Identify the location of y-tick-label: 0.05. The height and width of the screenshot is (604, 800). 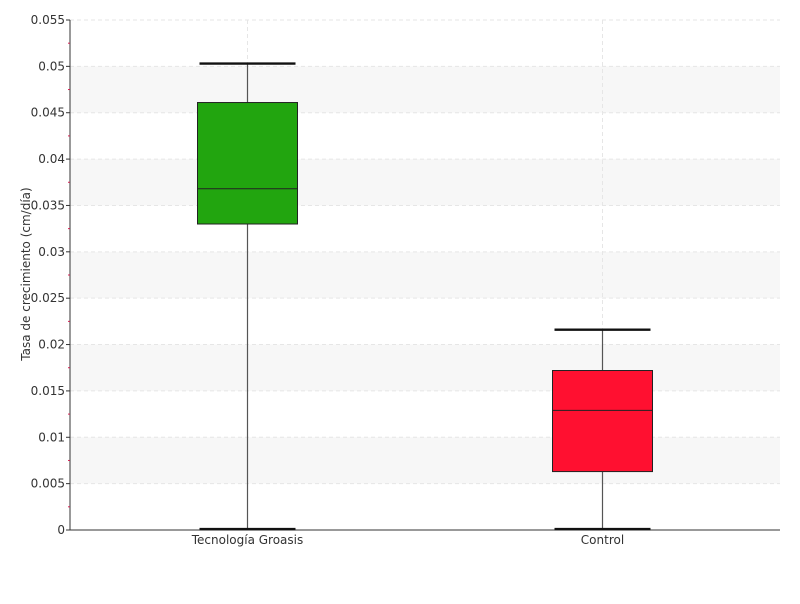
(51, 66).